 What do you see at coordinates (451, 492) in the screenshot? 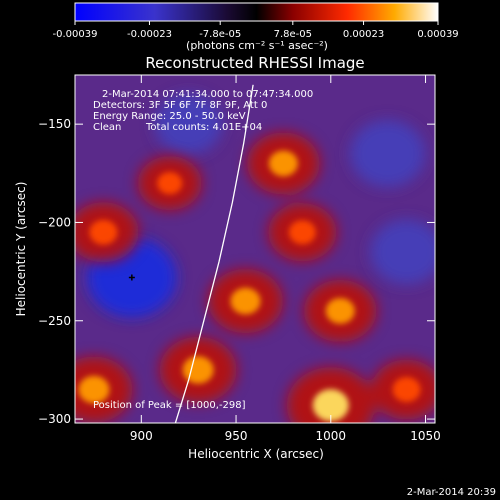
I see `footer-timestamp: 2-Mar-2014 20:39` at bounding box center [451, 492].